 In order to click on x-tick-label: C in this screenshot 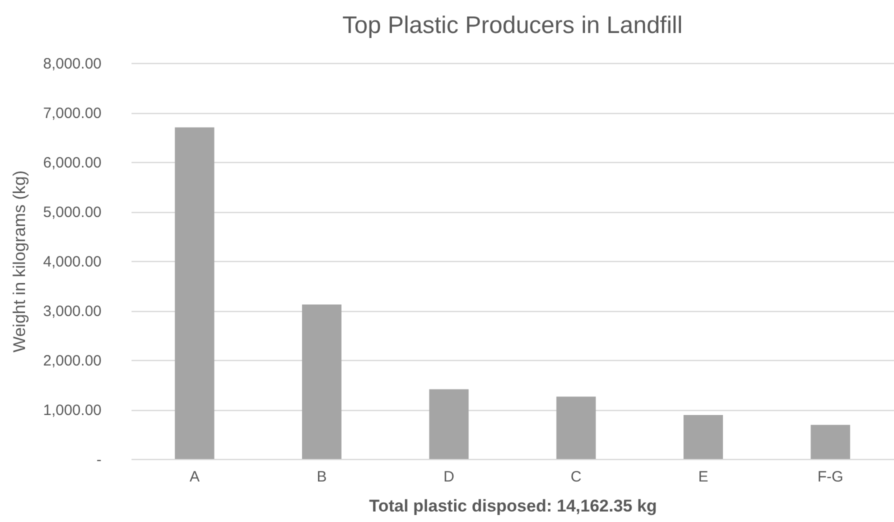, I will do `click(576, 477)`.